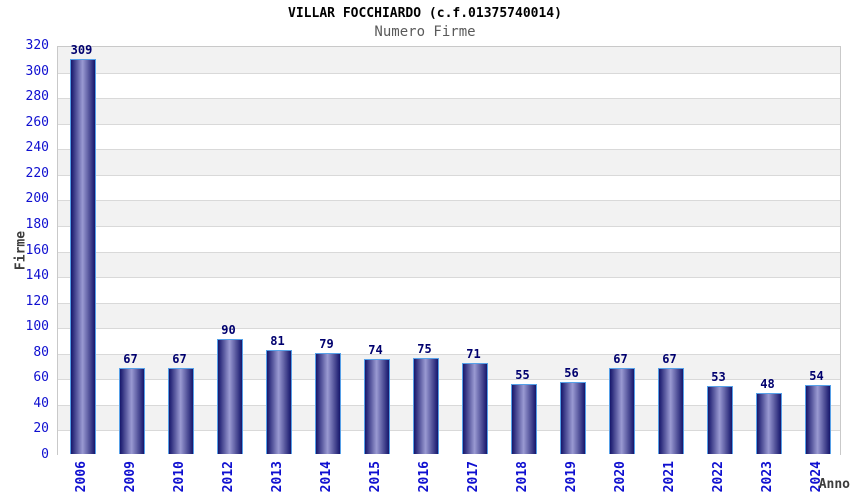 The image size is (850, 500). I want to click on x-tick-label-2020: 2020, so click(621, 480).